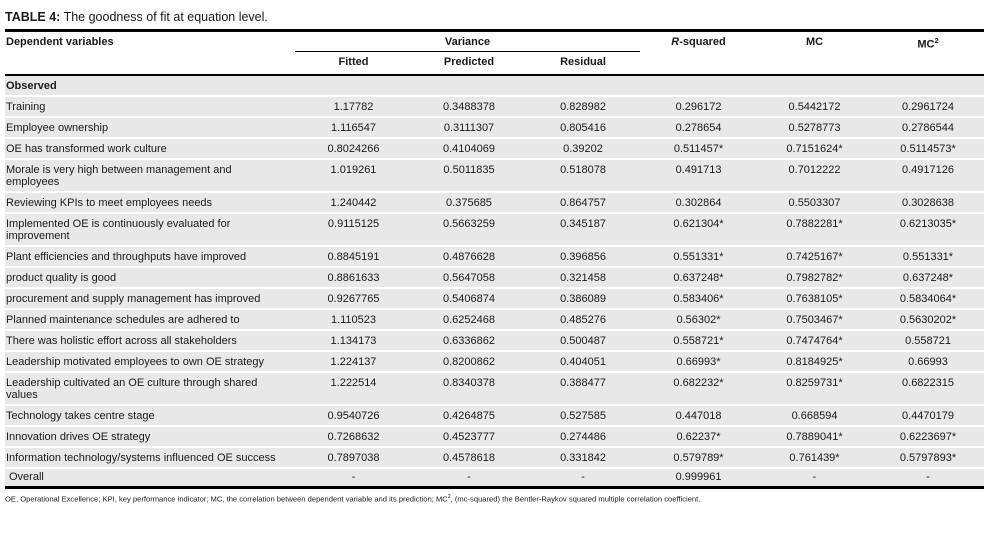  I want to click on cell-residual: 0.386089, so click(583, 299).